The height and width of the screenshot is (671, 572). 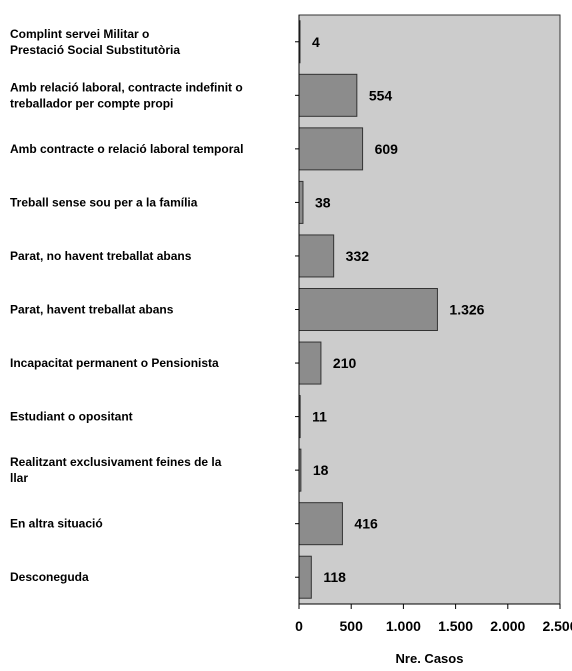 What do you see at coordinates (49, 577) in the screenshot?
I see `category-label: Desconeguda` at bounding box center [49, 577].